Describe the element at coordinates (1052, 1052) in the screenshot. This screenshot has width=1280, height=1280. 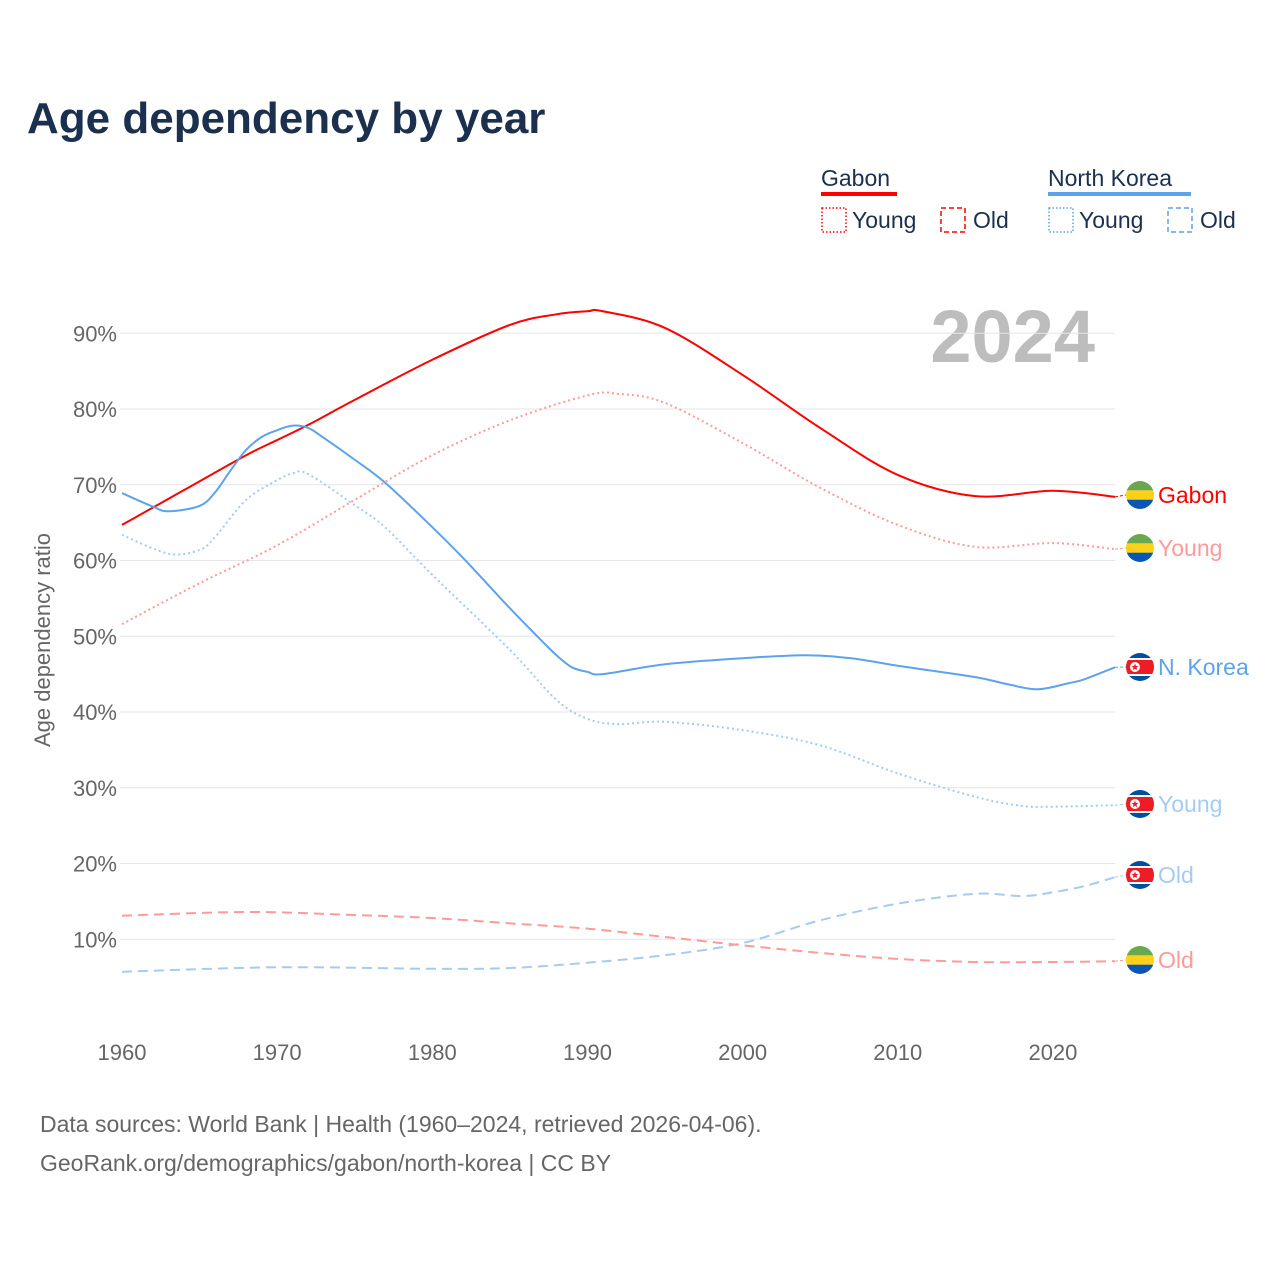
I see `x-tick-label: 2020` at that location.